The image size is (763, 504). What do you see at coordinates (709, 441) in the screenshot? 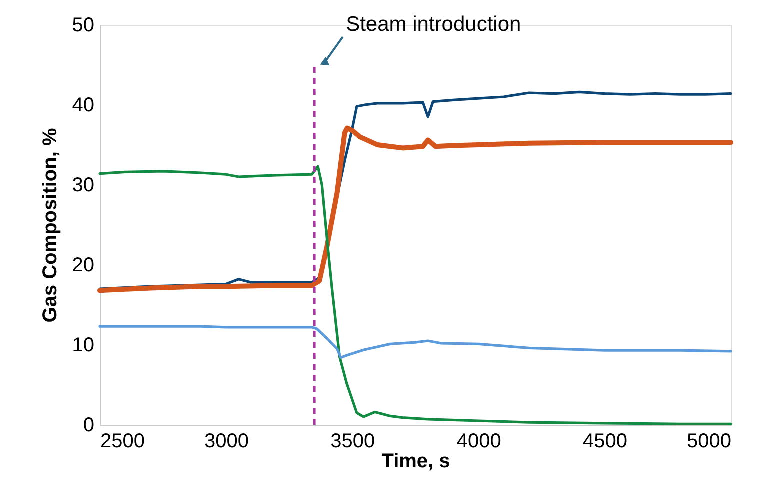
I see `x-tick-label: 5000` at bounding box center [709, 441].